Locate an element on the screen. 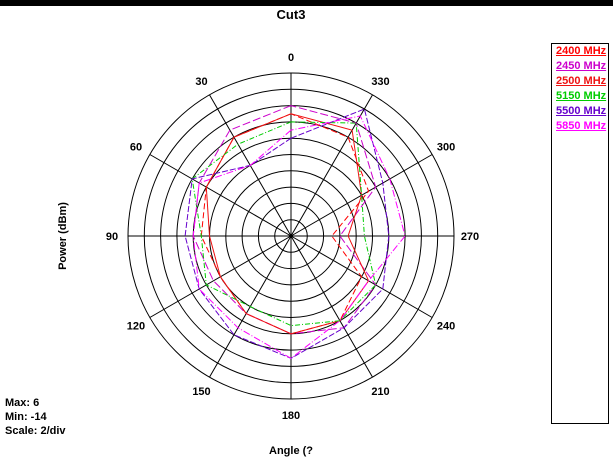 The width and height of the screenshot is (613, 466). angle-tick-label: 150 is located at coordinates (201, 392).